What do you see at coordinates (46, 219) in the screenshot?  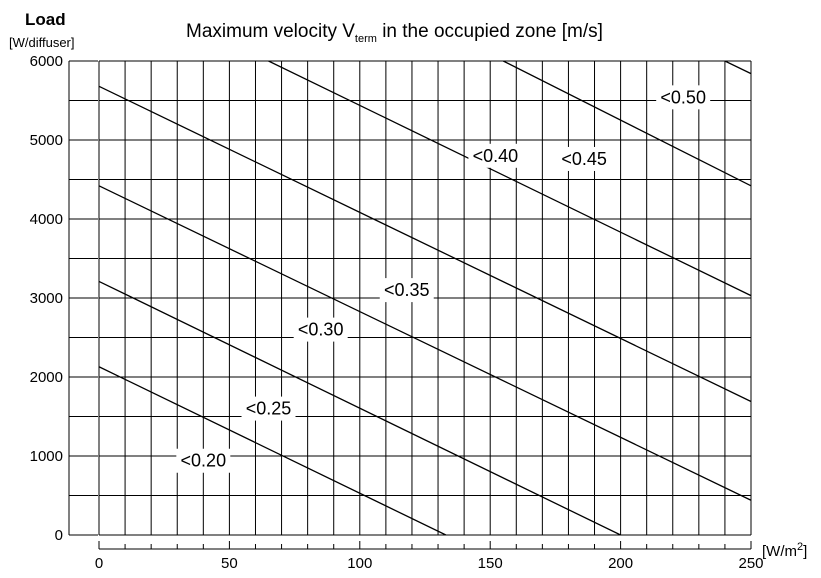 I see `y-tick-label: 4000` at bounding box center [46, 219].